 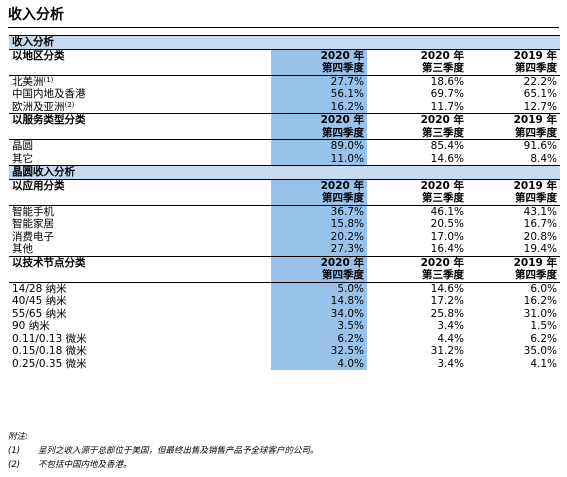 I want to click on row-label: 55/65 纳米, so click(x=39, y=313).